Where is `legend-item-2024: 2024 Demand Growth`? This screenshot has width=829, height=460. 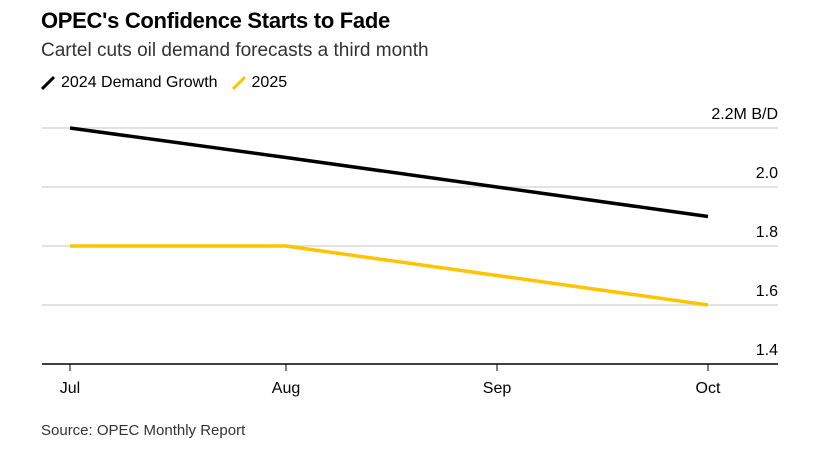 legend-item-2024: 2024 Demand Growth is located at coordinates (129, 83).